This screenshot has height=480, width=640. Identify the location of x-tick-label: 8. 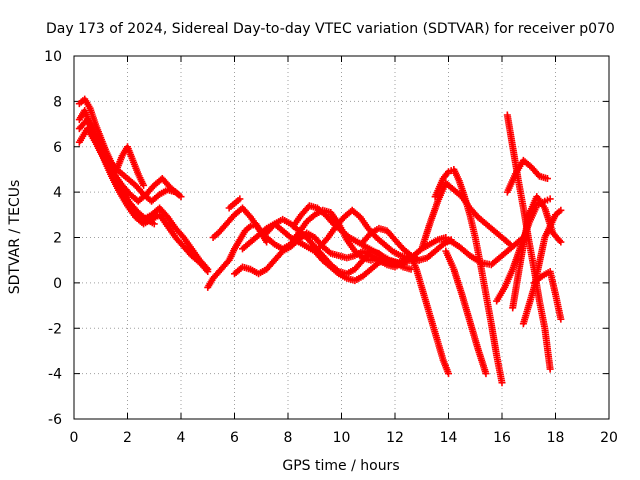
(288, 438).